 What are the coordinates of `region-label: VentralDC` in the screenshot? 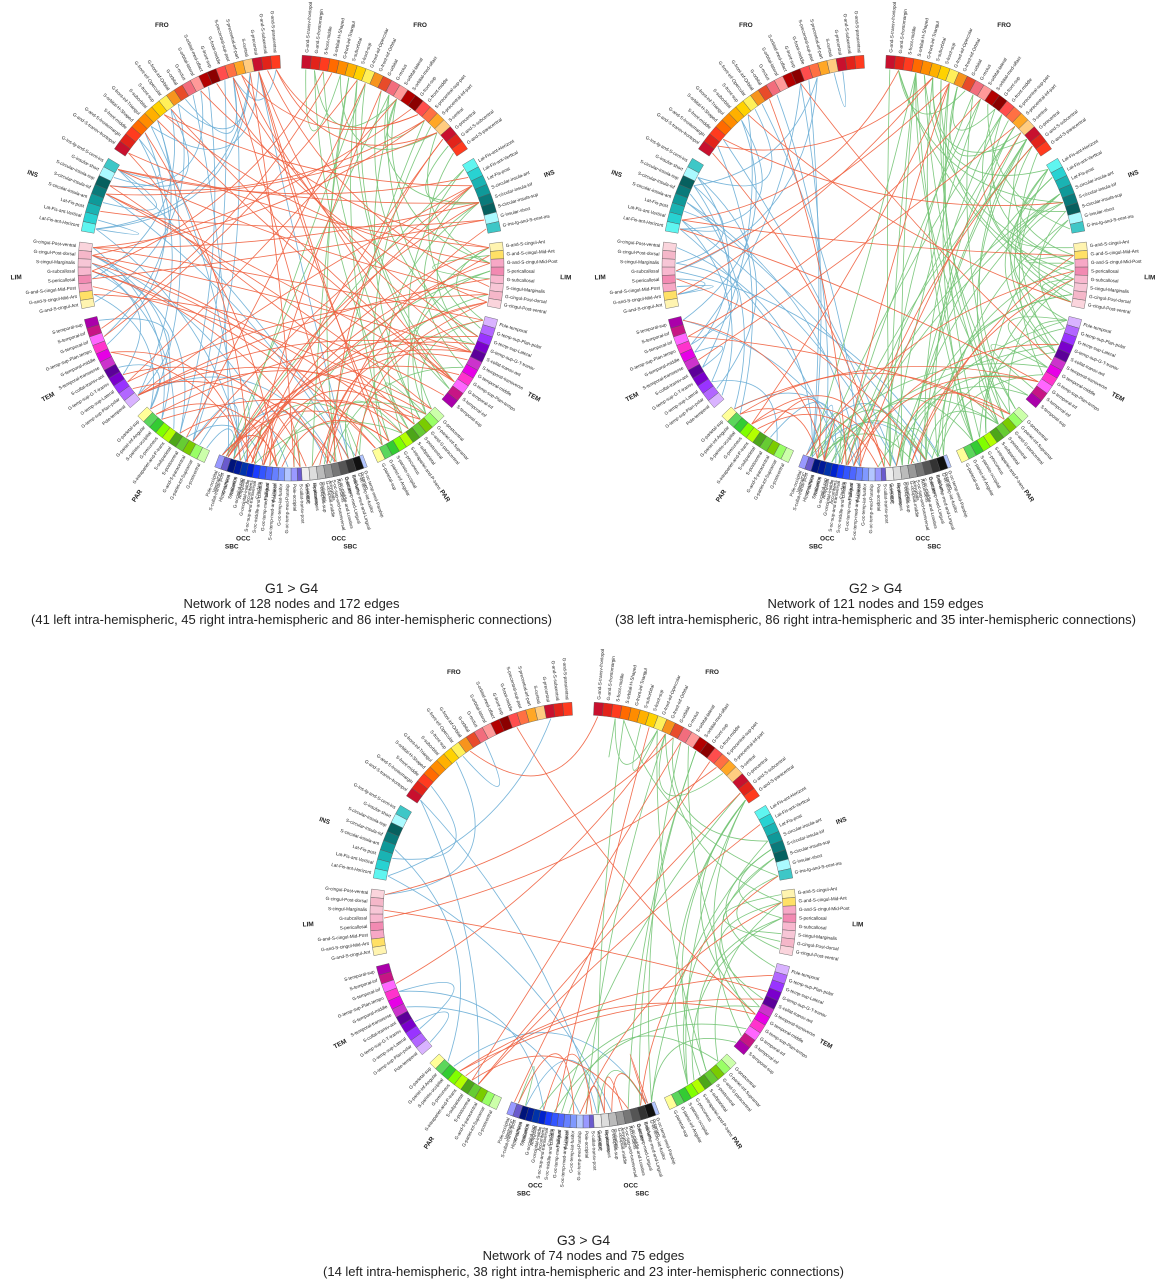 It's located at (307, 494).